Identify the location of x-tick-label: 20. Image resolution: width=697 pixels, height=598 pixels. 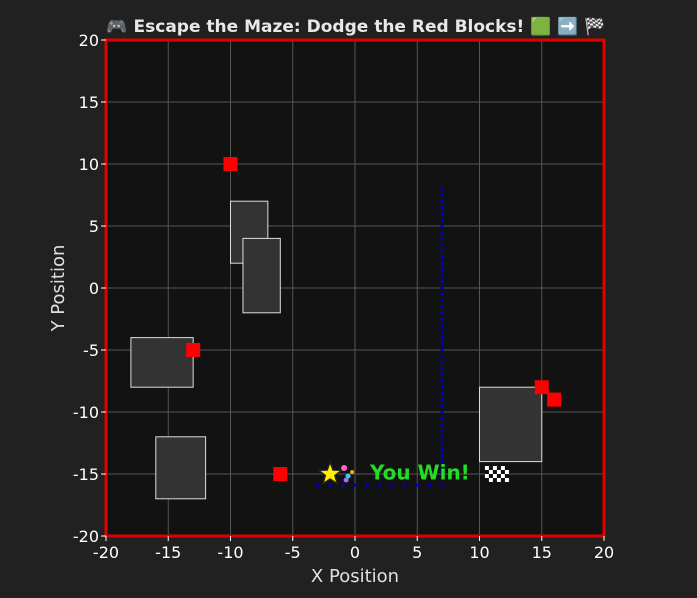
(604, 552).